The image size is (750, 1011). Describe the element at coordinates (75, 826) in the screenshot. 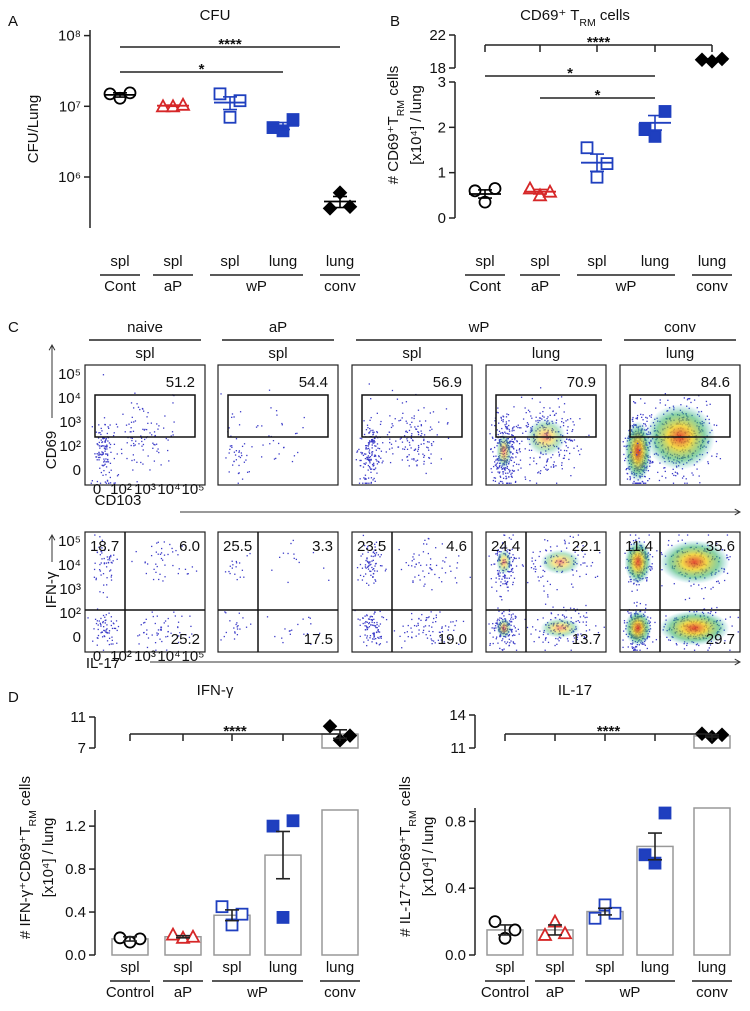

I see `y-tick-label: 1.2` at that location.